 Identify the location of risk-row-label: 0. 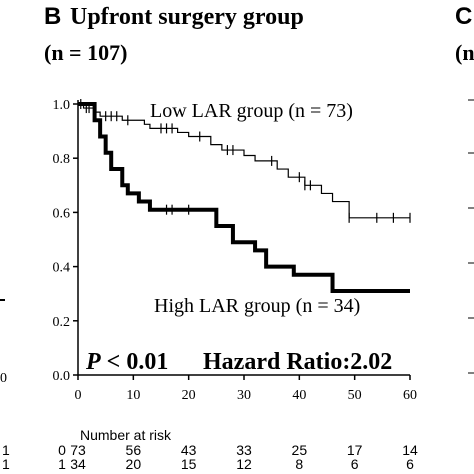
(62, 450).